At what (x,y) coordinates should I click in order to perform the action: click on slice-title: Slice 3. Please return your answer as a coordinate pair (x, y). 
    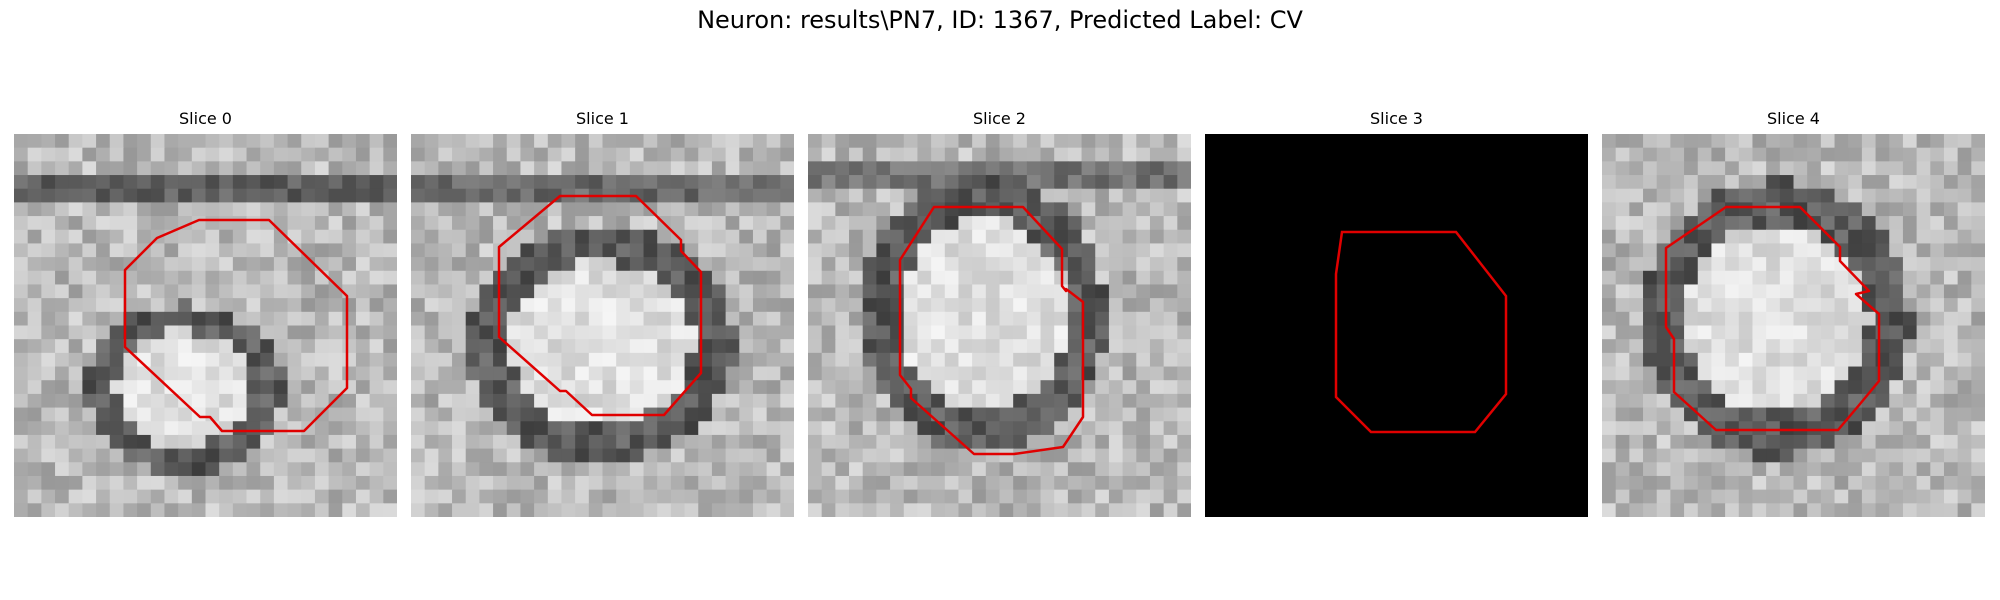
    Looking at the image, I should click on (1396, 118).